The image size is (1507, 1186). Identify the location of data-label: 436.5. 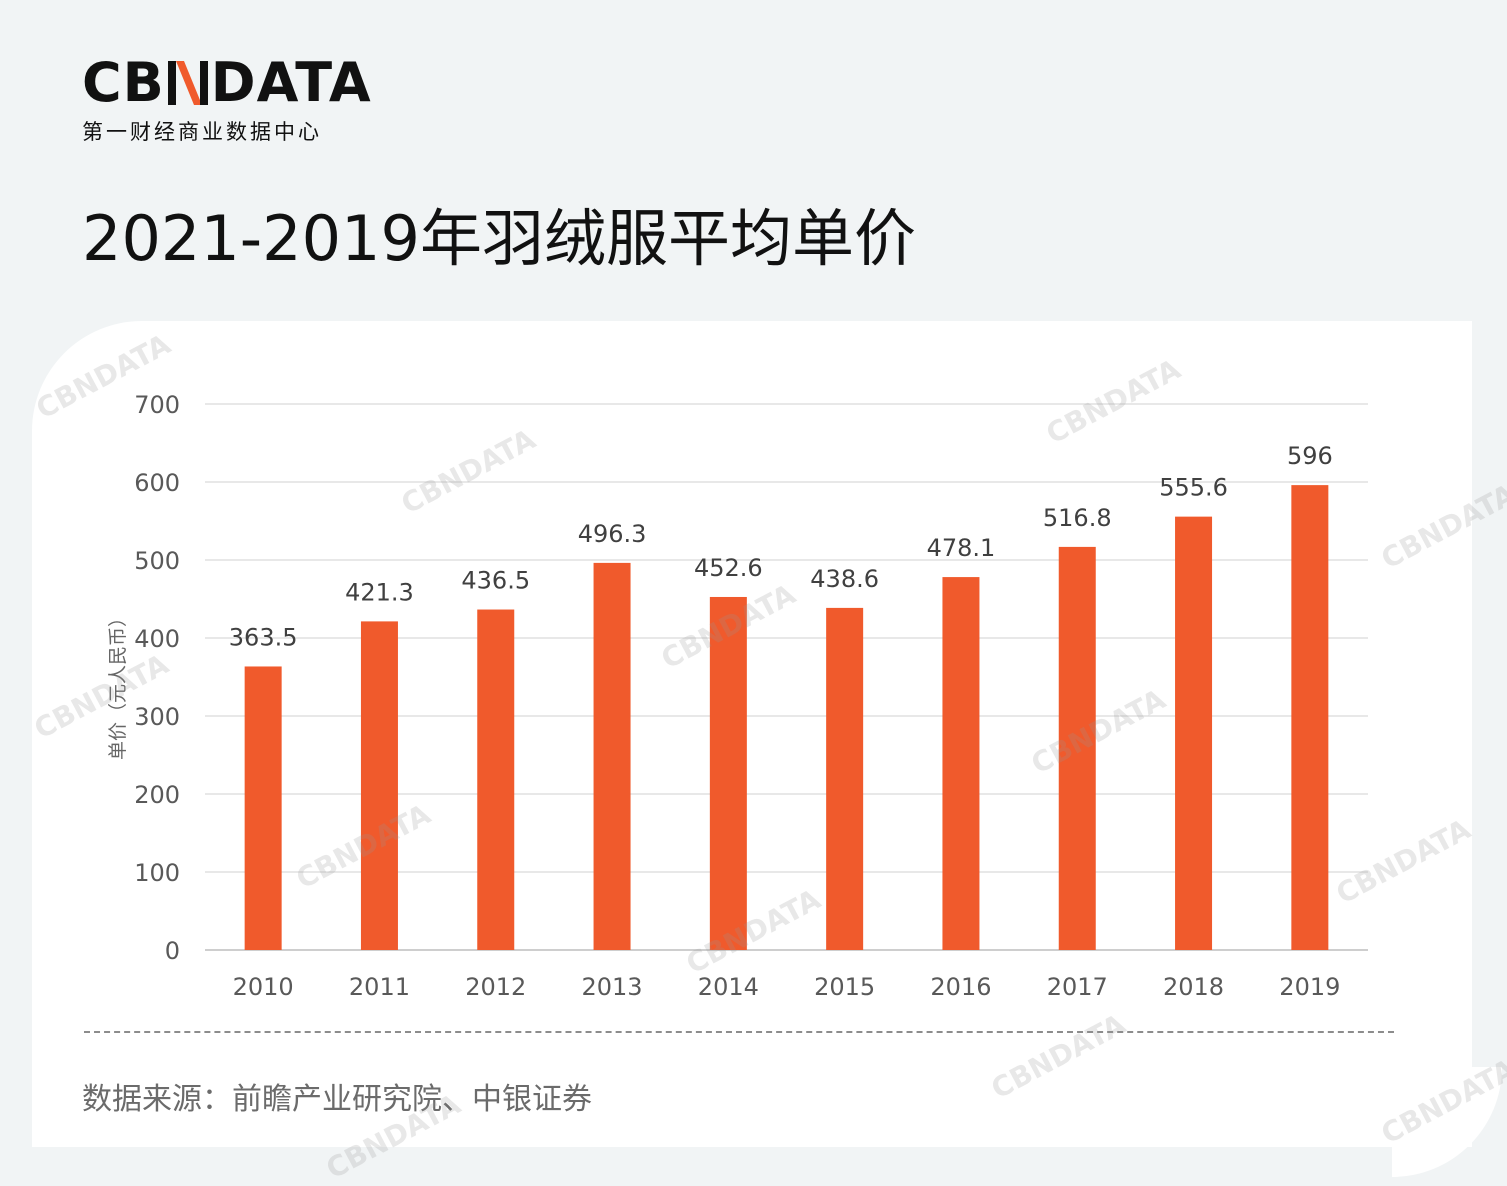
(495, 581).